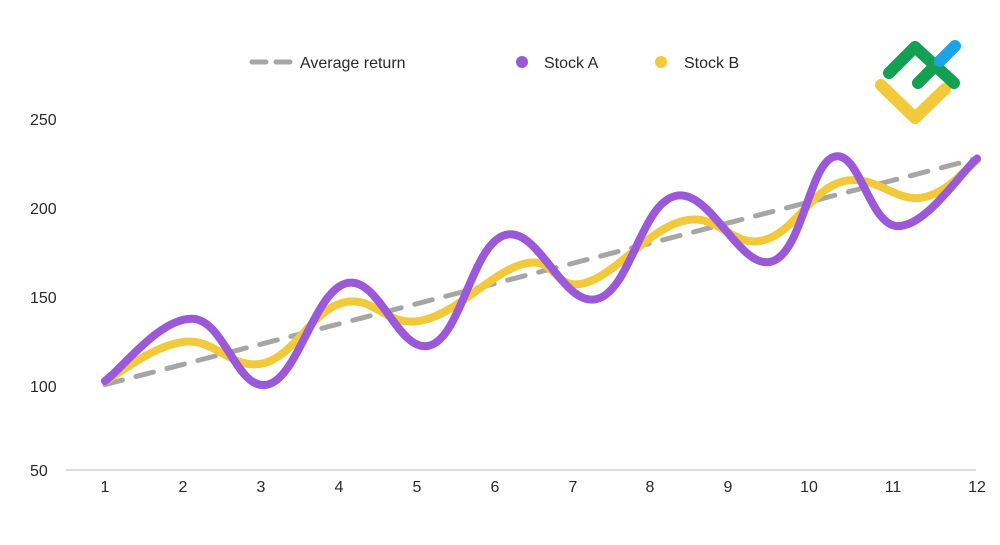 This screenshot has width=1000, height=545. I want to click on y-tick-label: 250, so click(43, 120).